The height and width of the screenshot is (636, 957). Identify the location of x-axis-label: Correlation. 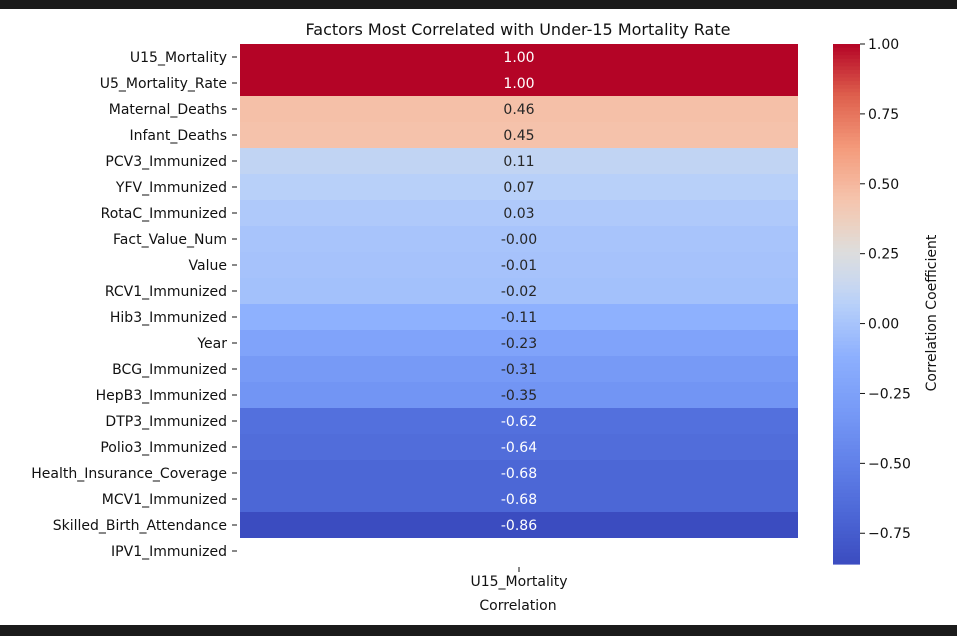
(517, 606).